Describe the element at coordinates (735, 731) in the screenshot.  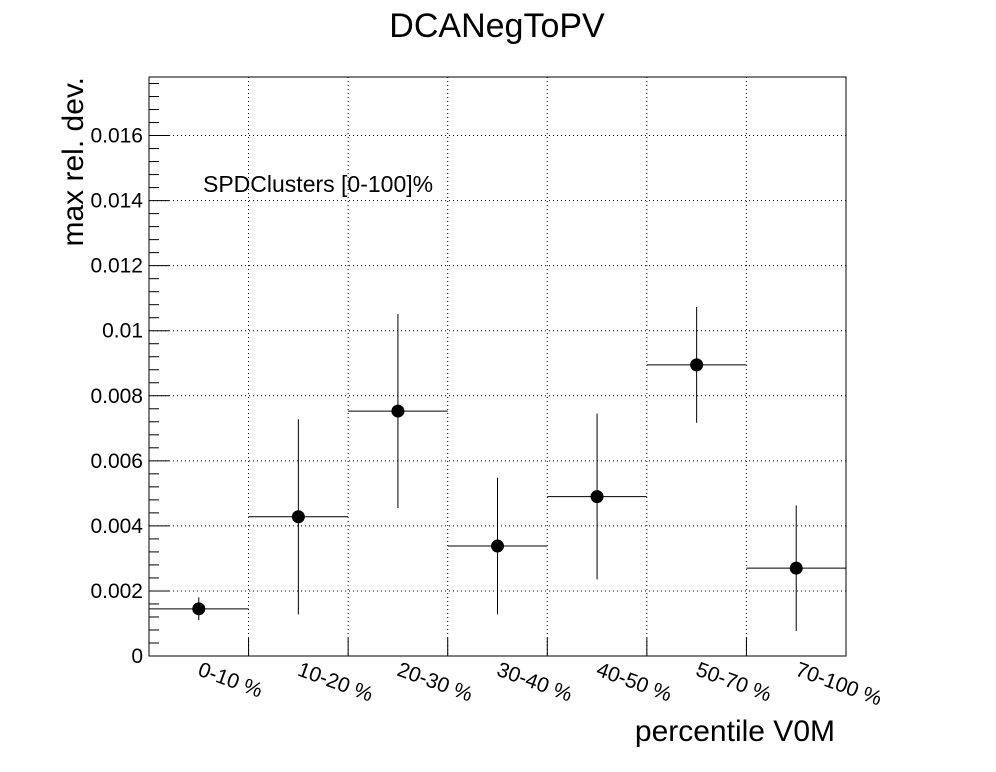
I see `x-axis-title: percentile V0M` at that location.